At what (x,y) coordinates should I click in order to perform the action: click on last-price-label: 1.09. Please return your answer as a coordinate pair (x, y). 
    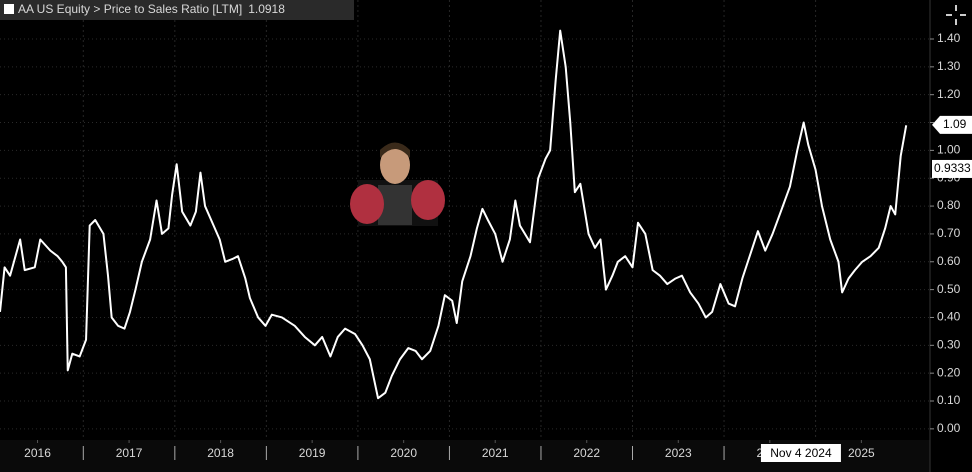
    Looking at the image, I should click on (955, 124).